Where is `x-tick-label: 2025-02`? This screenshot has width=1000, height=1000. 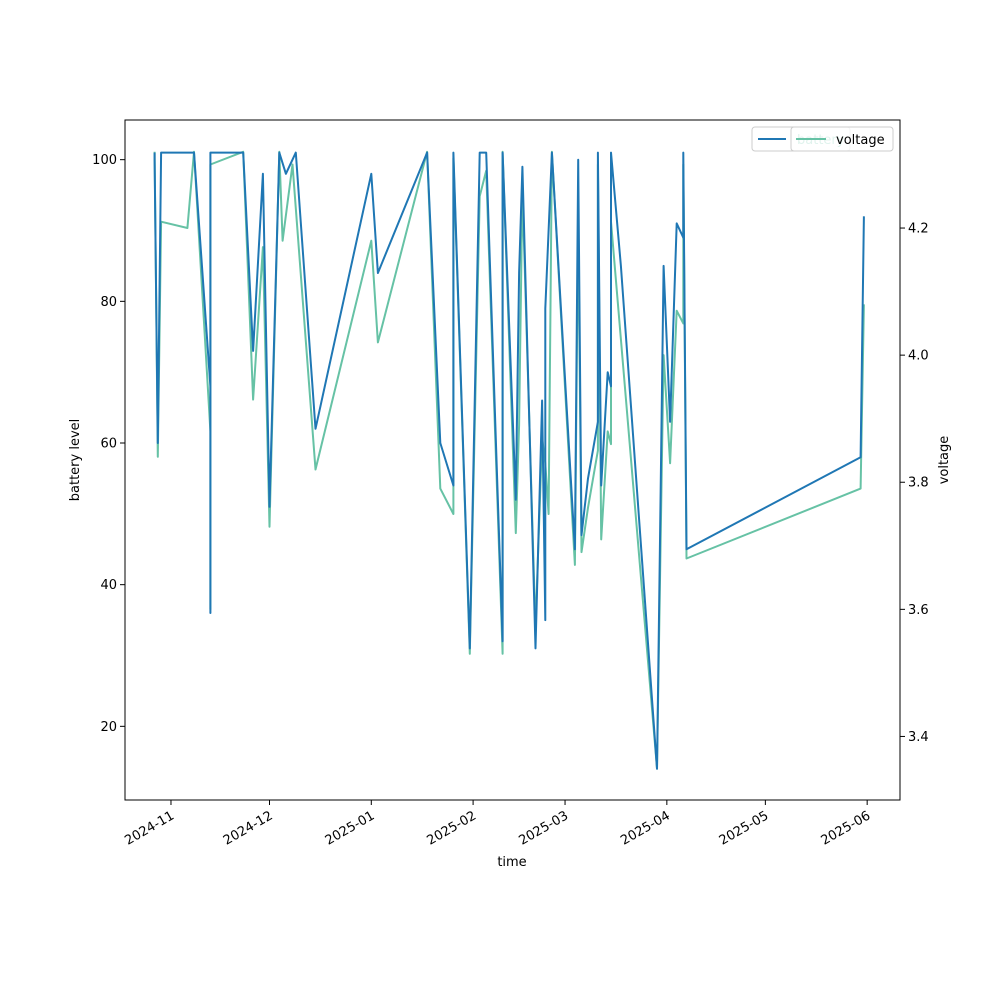
x-tick-label: 2025-02 is located at coordinates (452, 828).